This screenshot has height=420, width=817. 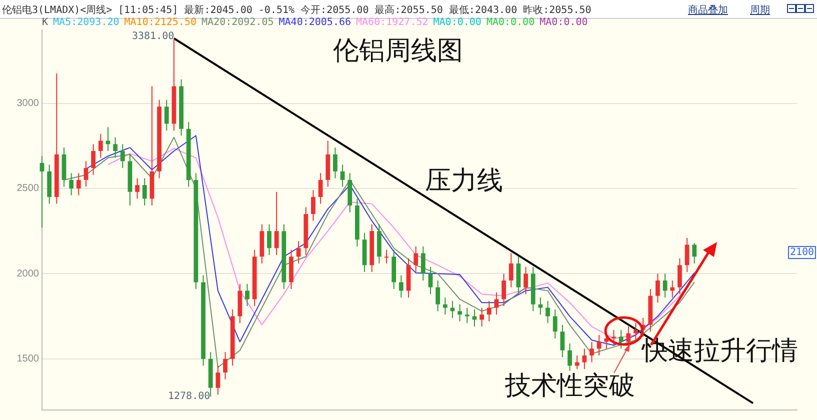 I want to click on y-tick-label: 3000, so click(x=28, y=104).